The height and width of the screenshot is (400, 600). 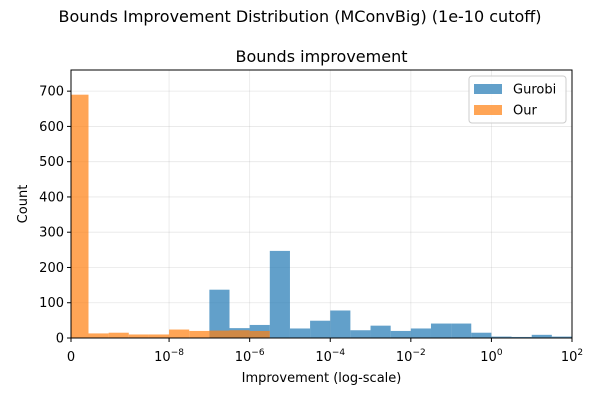 I want to click on x-tick-label: 10⁻², so click(x=411, y=356).